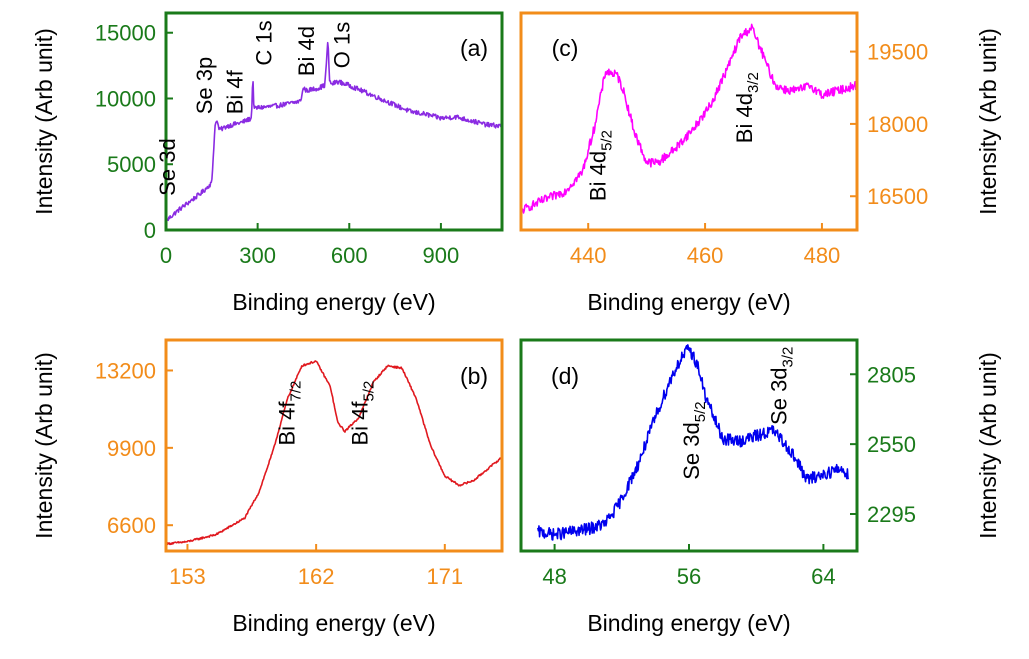  I want to click on x-tick-label-c-1: 460, so click(705, 255).